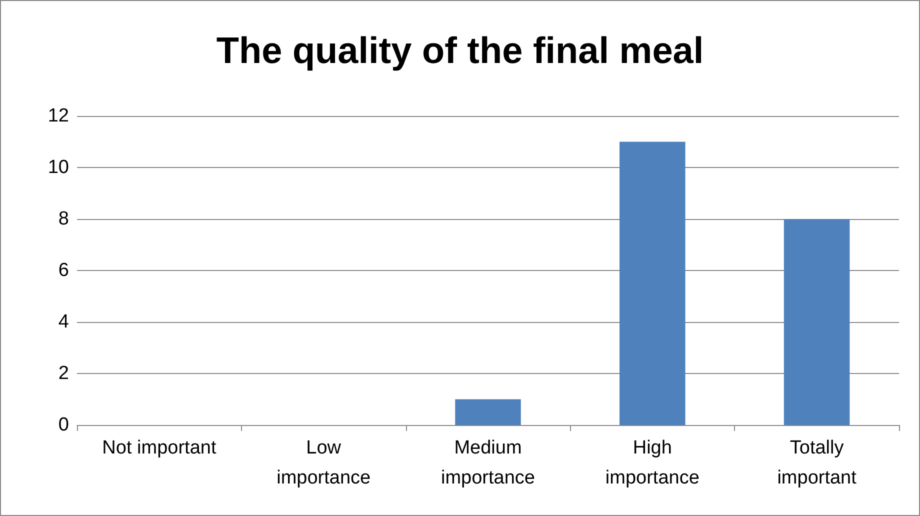 This screenshot has height=516, width=920. What do you see at coordinates (63, 219) in the screenshot?
I see `y-tick-label: 8` at bounding box center [63, 219].